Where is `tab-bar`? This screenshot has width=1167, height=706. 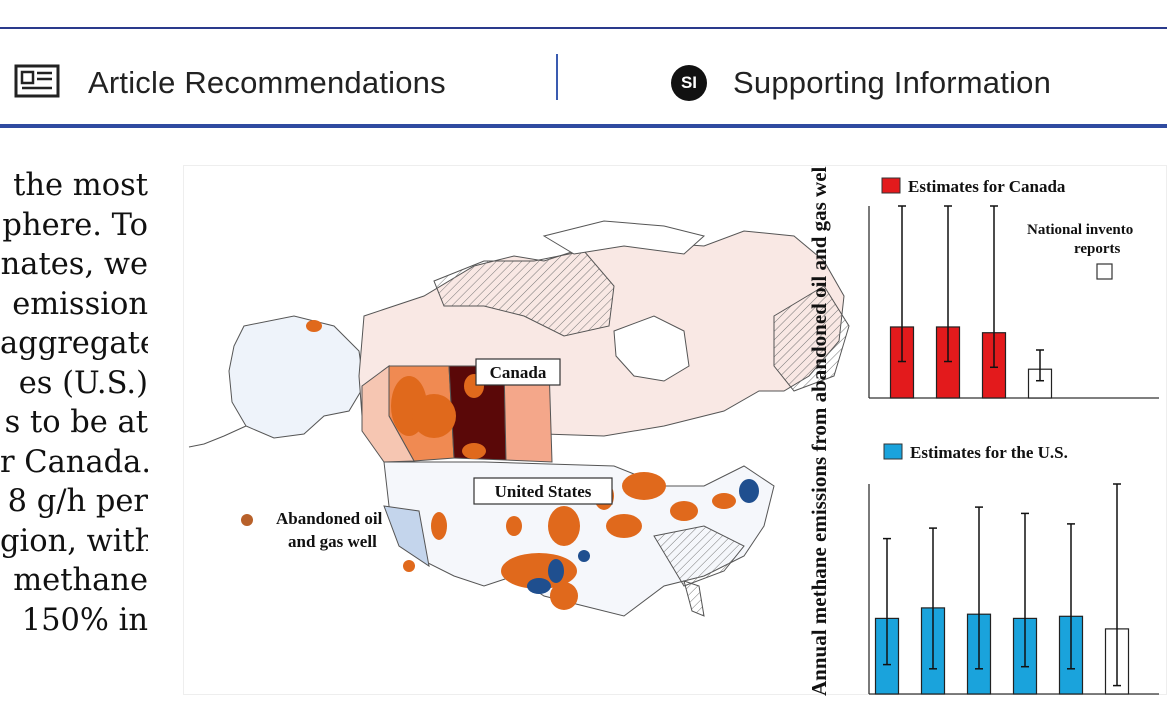
tab-bar is located at coordinates (583, 77).